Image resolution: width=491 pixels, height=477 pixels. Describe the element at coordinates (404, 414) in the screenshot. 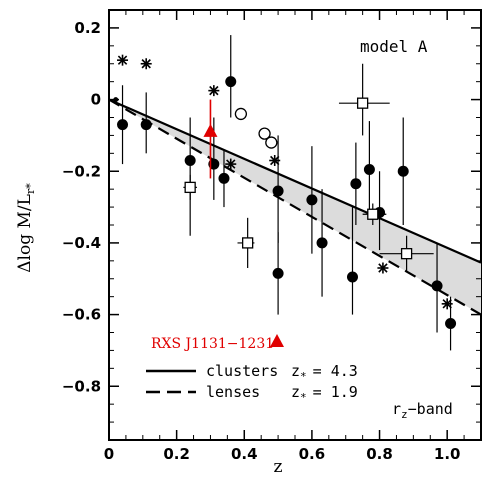

I see `band-label-sub: z` at that location.